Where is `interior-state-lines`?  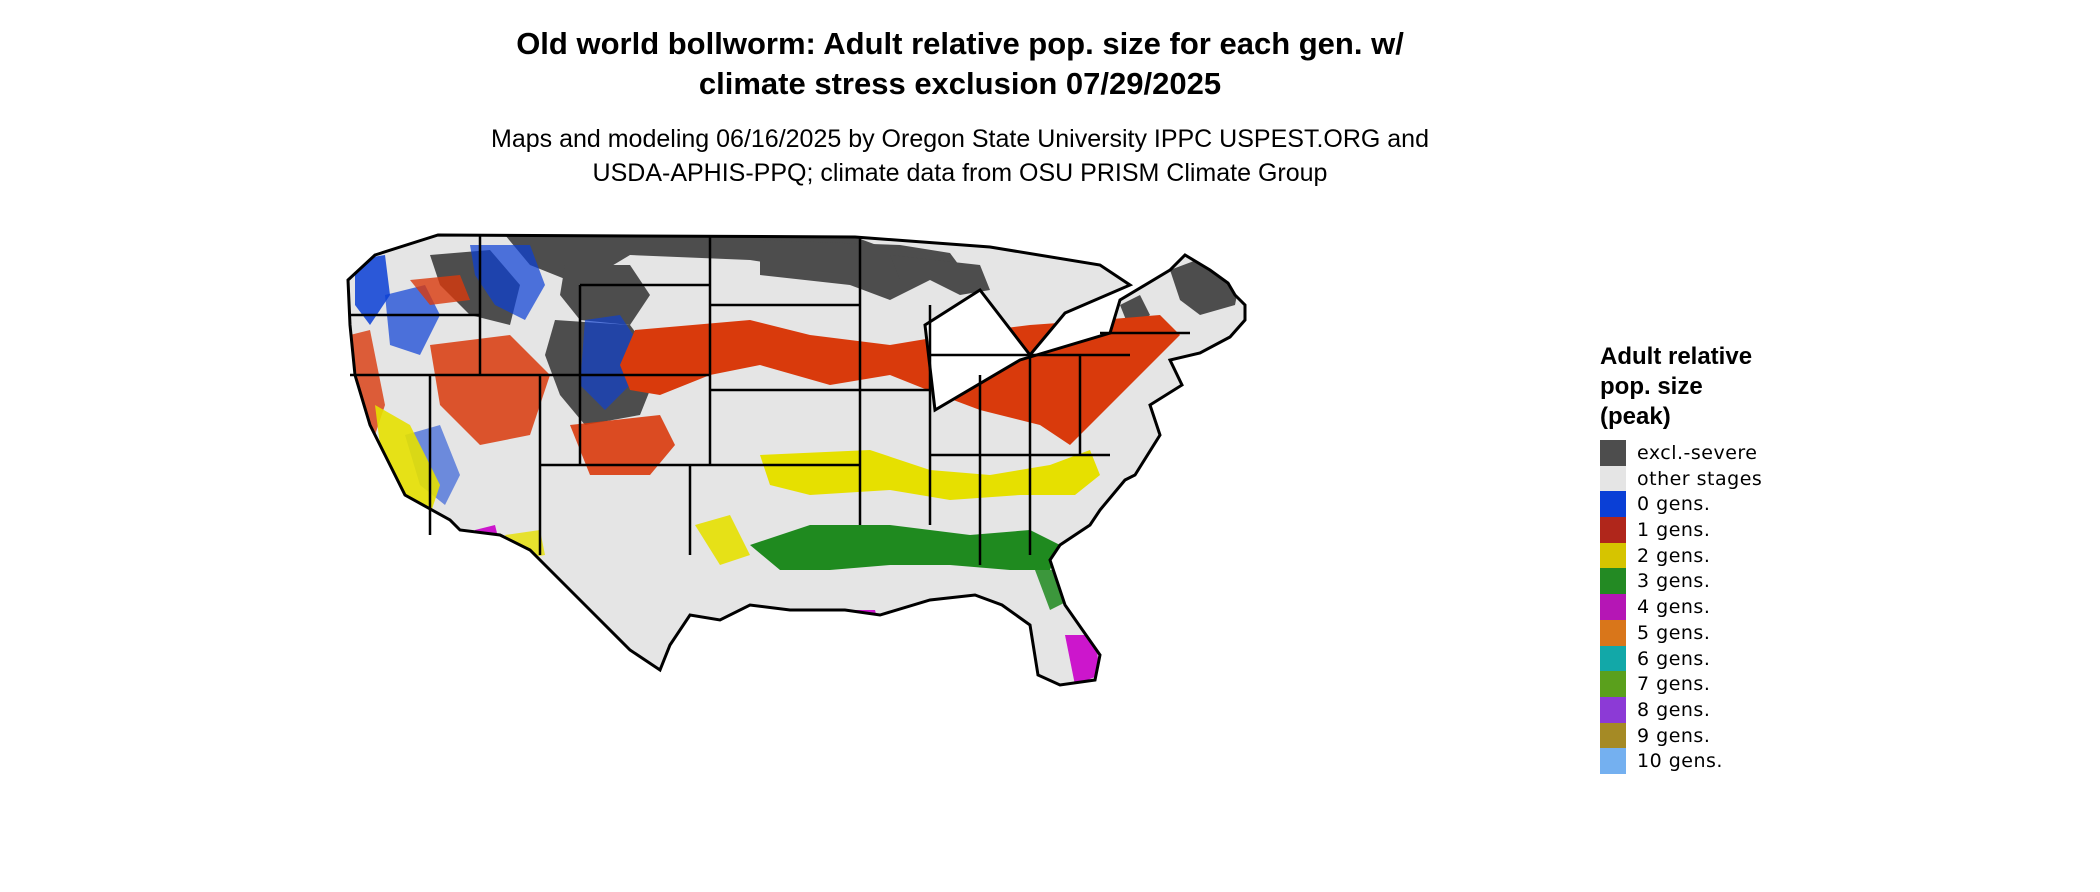 interior-state-lines is located at coordinates (770, 400).